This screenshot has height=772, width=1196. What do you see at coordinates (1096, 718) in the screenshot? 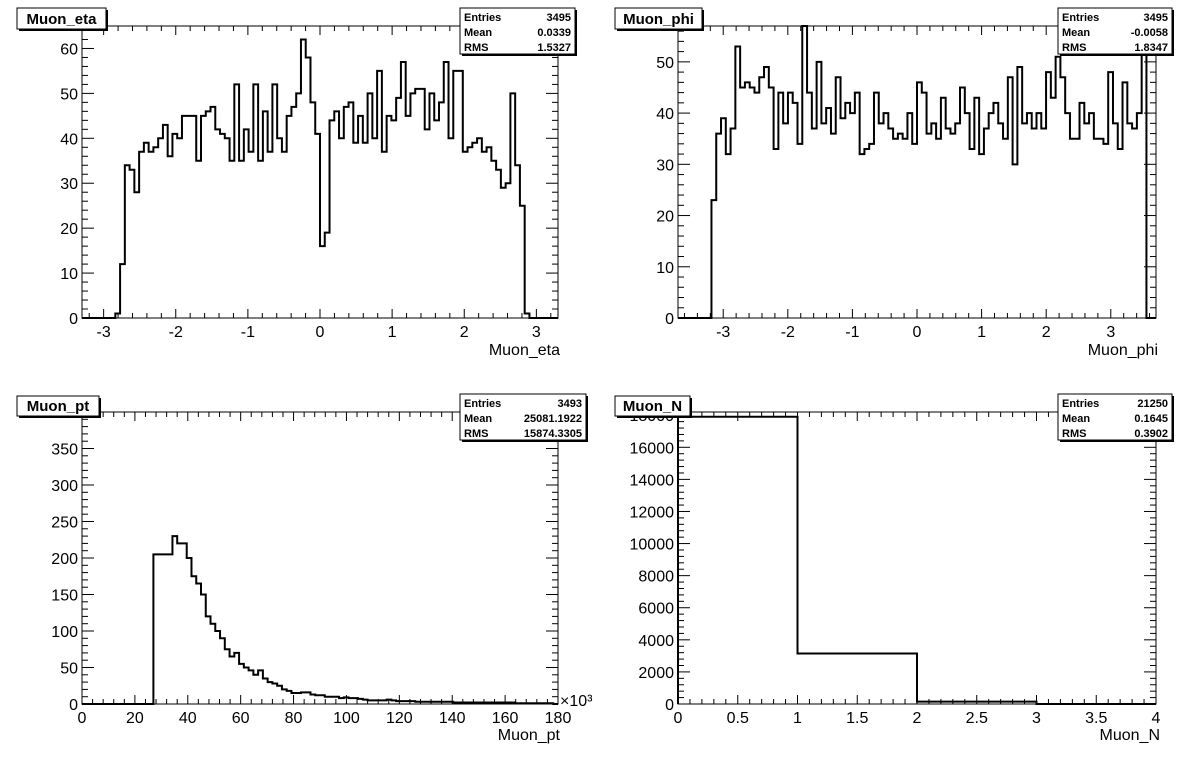
I see `x-tick-label: 3.5` at bounding box center [1096, 718].